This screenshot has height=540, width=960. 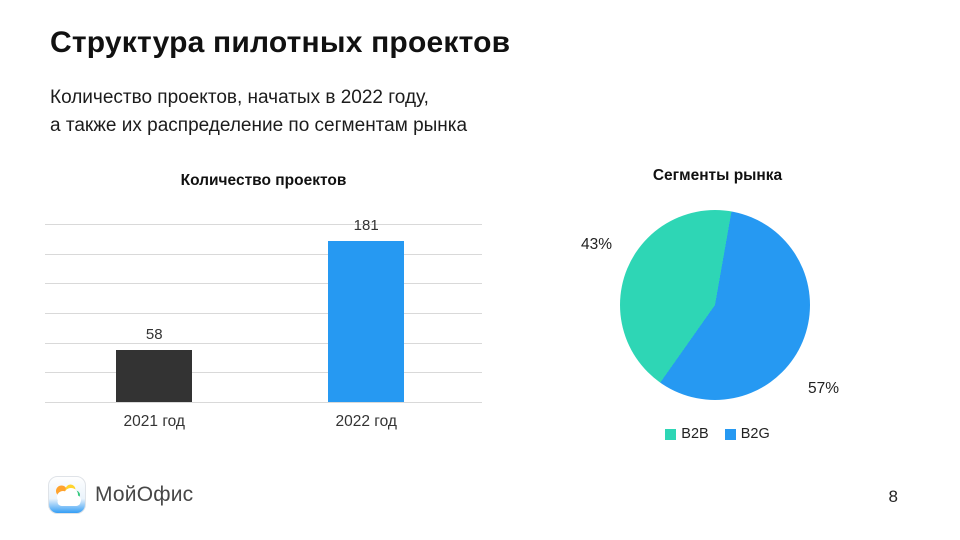 I want to click on myoffice-logo: МойОфис, so click(x=120, y=495).